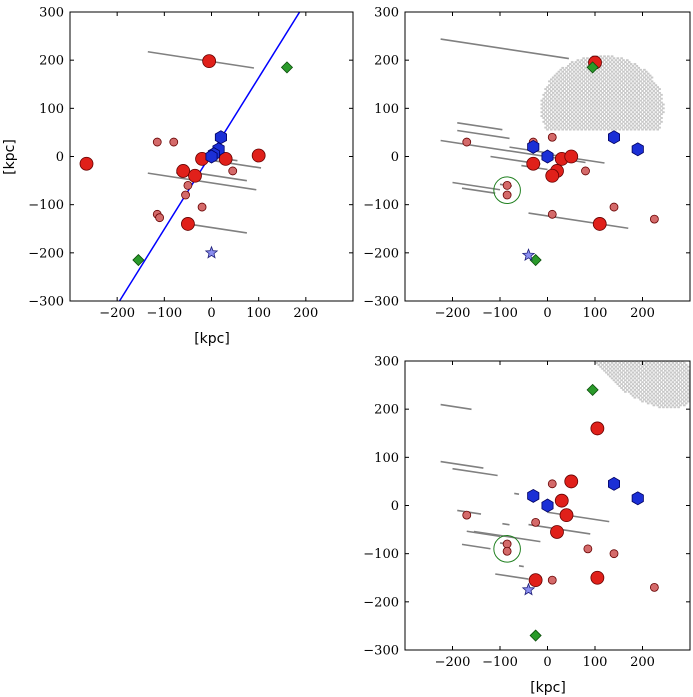 The image size is (693, 697). I want to click on panel-bottom-right-x-tick-label: 100, so click(595, 662).